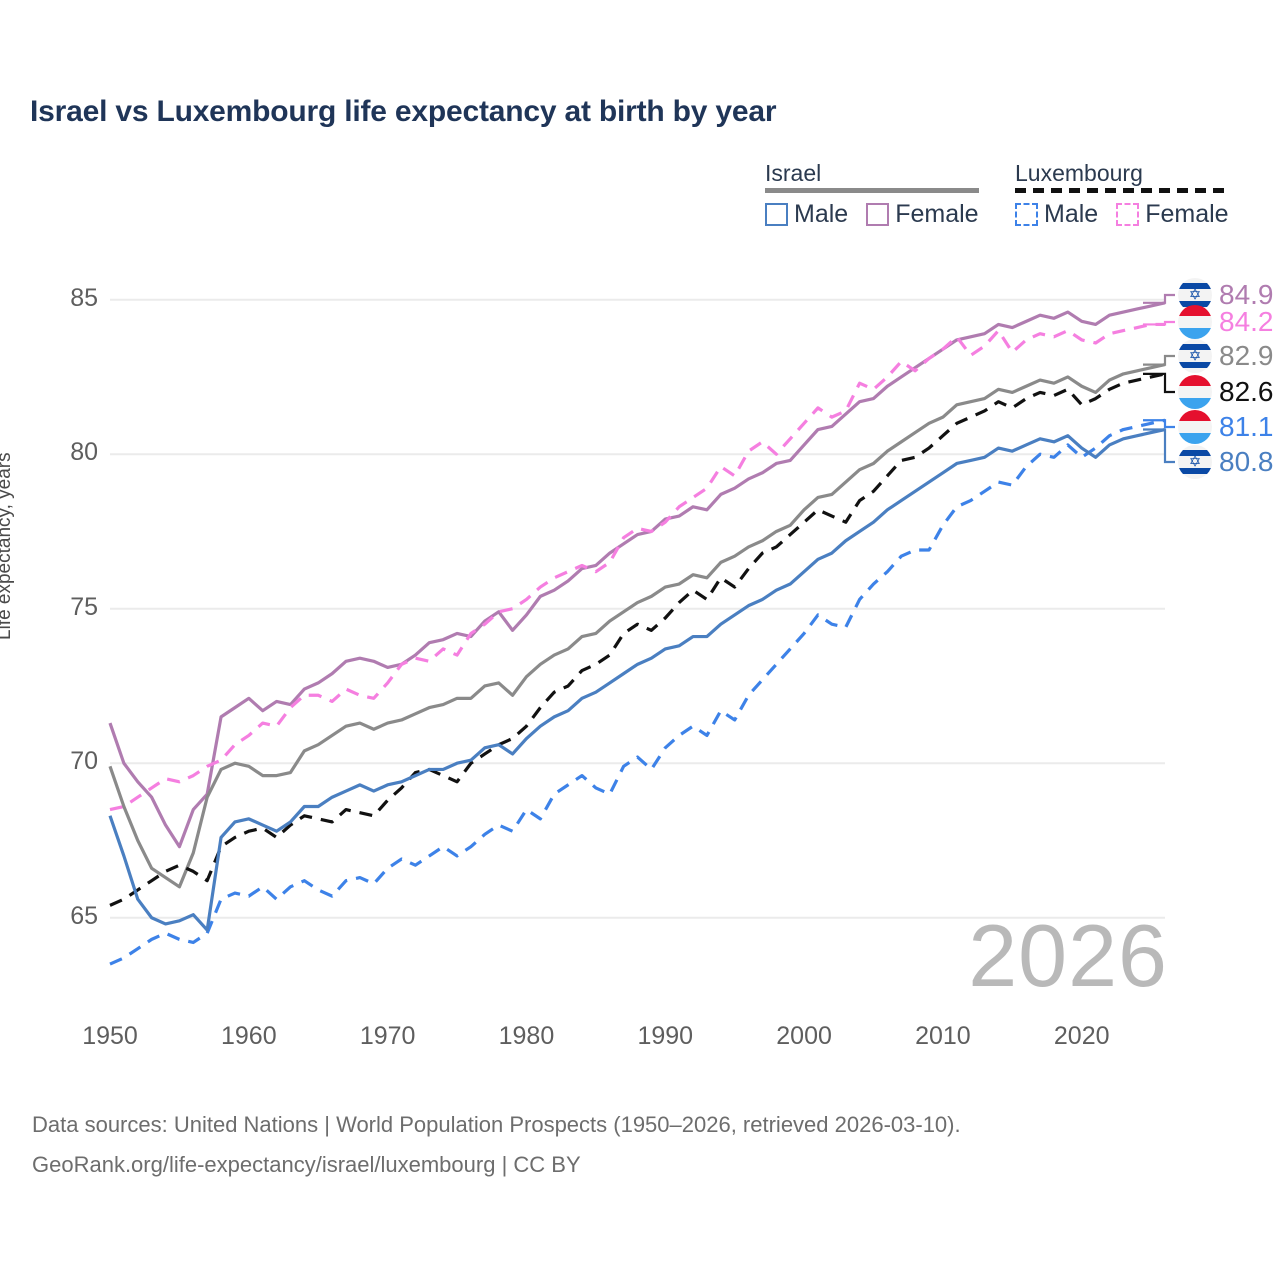  Describe the element at coordinates (1246, 321) in the screenshot. I see `end-label-value: 84.2` at that location.